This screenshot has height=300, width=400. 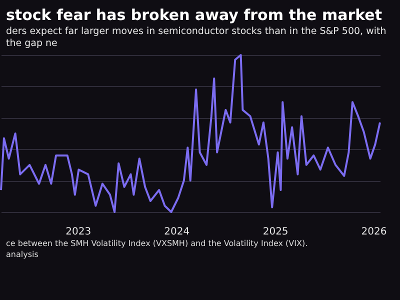 I want to click on text: analysis, so click(x=23, y=254).